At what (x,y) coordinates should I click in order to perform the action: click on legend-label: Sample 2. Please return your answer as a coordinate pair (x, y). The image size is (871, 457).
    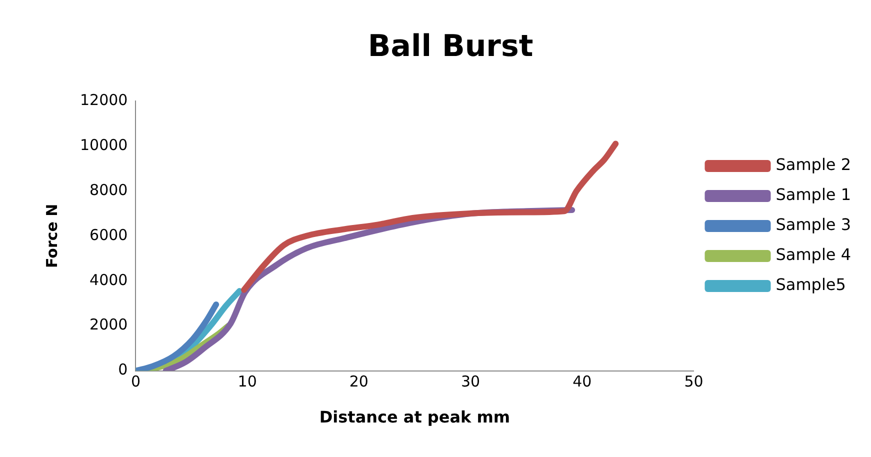
    Looking at the image, I should click on (814, 164).